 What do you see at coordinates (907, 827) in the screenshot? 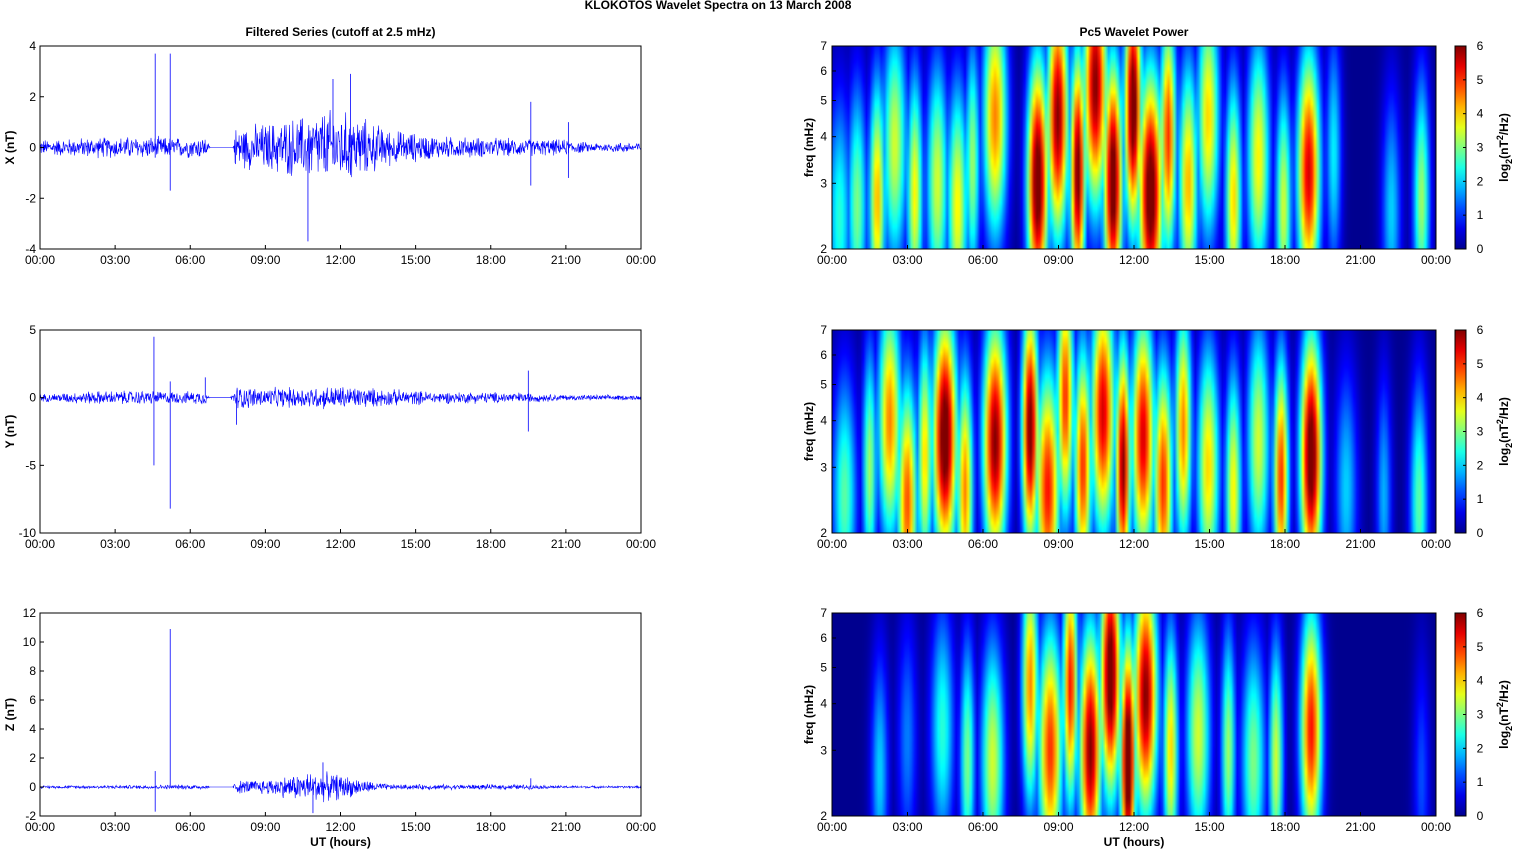
I see `wavelet-5-xtick-label: 03:00` at bounding box center [907, 827].